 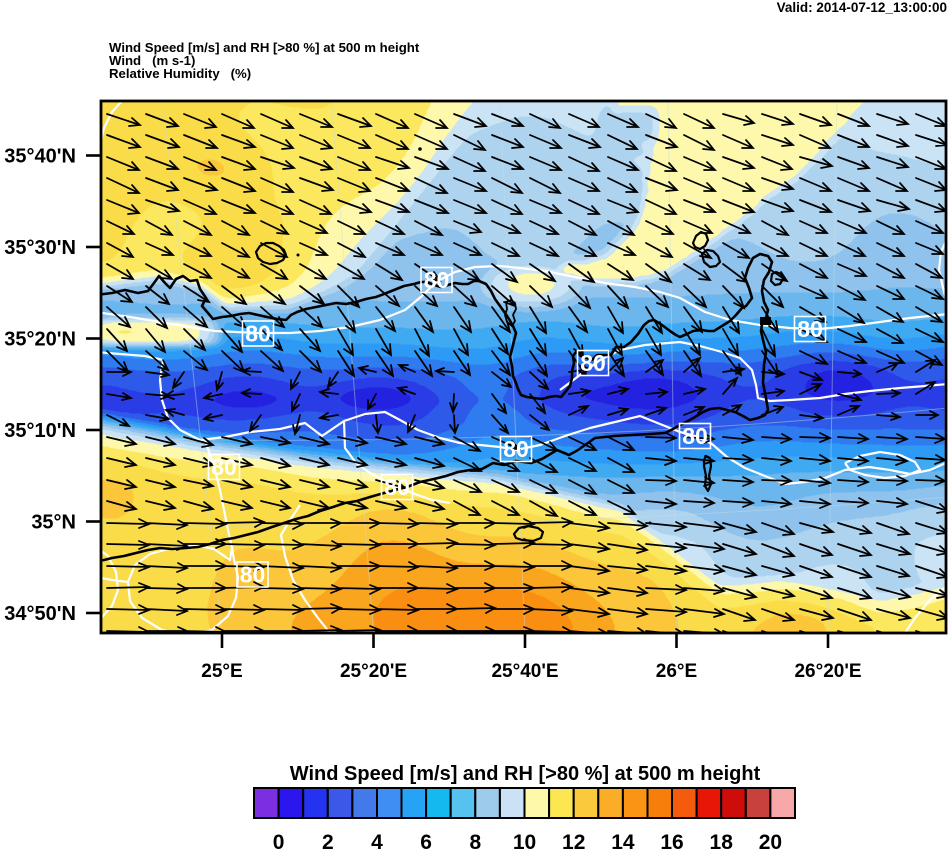 What do you see at coordinates (373, 671) in the screenshot?
I see `svg-text: 25°20'E` at bounding box center [373, 671].